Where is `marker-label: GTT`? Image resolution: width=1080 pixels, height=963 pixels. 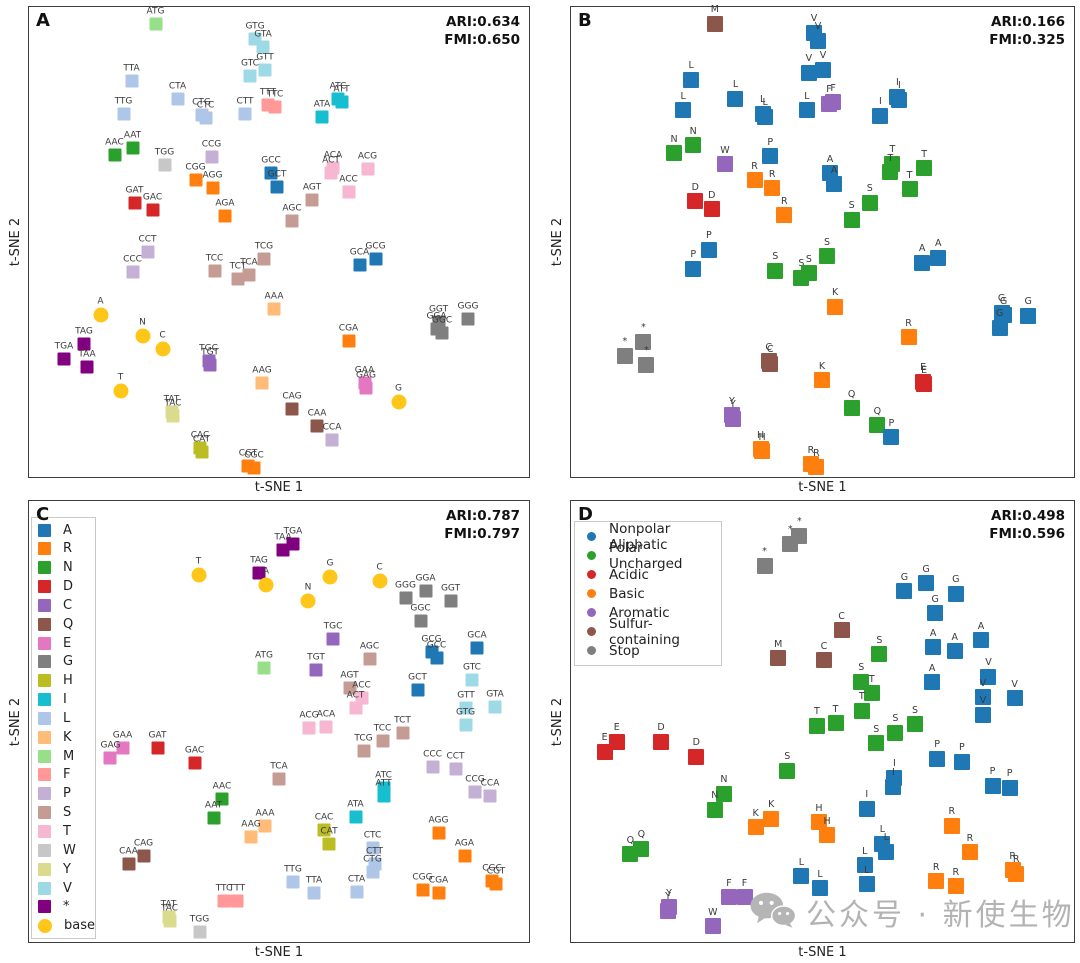 marker-label: GTT is located at coordinates (466, 695).